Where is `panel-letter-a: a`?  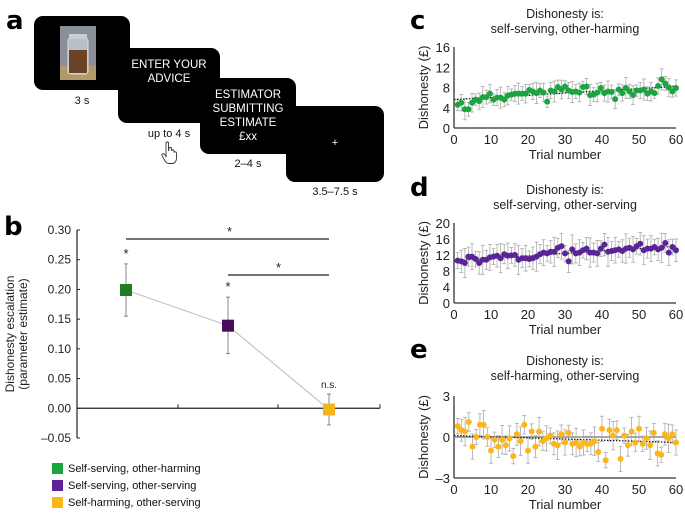 panel-letter-a: a is located at coordinates (15, 21).